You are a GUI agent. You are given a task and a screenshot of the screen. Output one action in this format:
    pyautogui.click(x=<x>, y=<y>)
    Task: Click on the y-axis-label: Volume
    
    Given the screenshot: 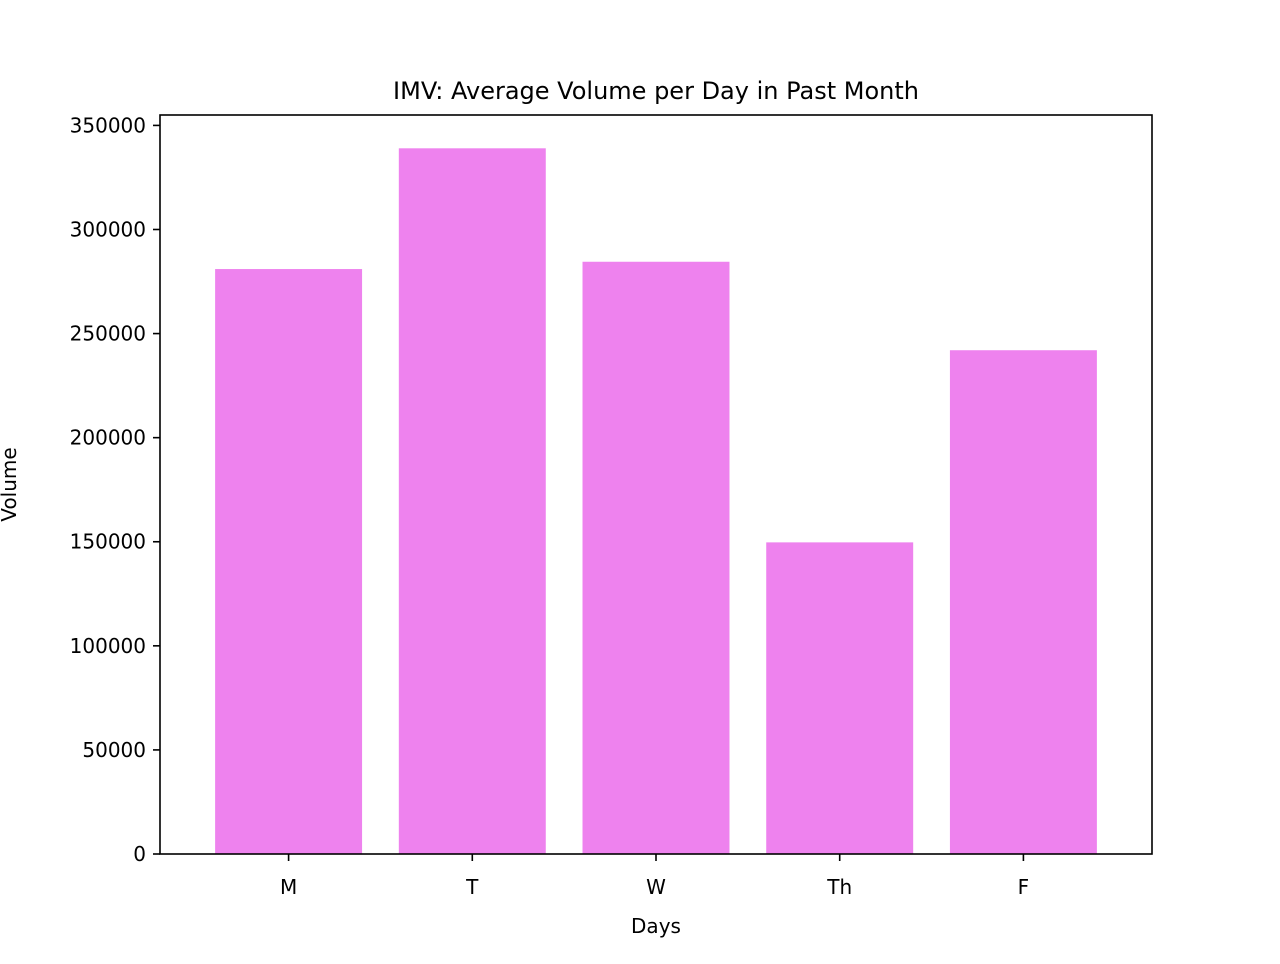 What is the action you would take?
    pyautogui.click(x=10, y=484)
    